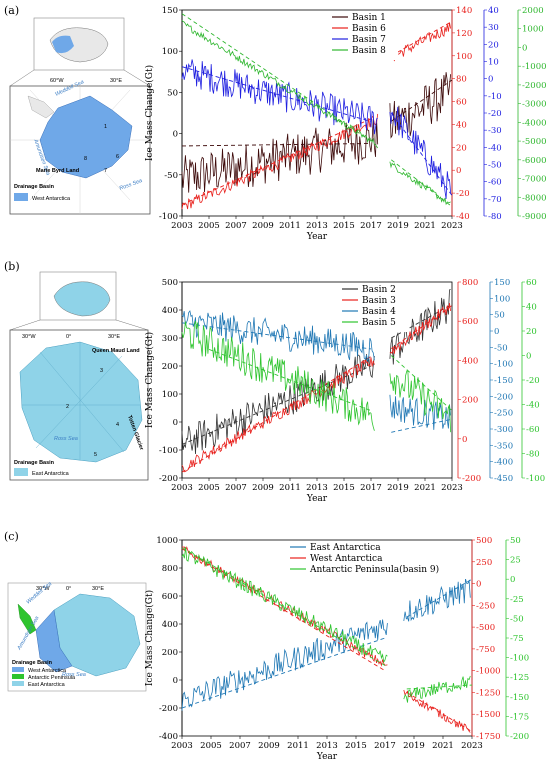 This screenshot has height=767, width=550. I want to click on legend-label: Basin 5, so click(379, 323).